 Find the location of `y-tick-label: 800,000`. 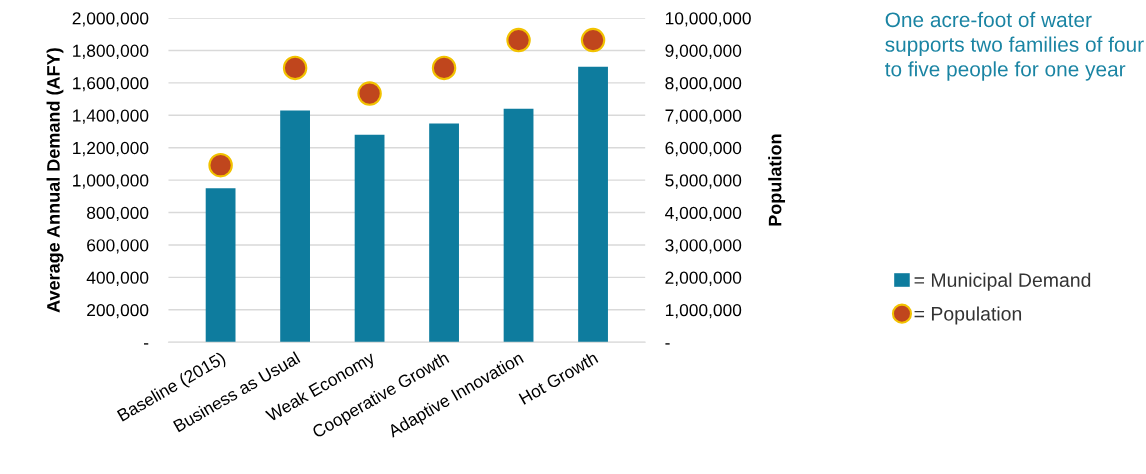

y-tick-label: 800,000 is located at coordinates (118, 214).